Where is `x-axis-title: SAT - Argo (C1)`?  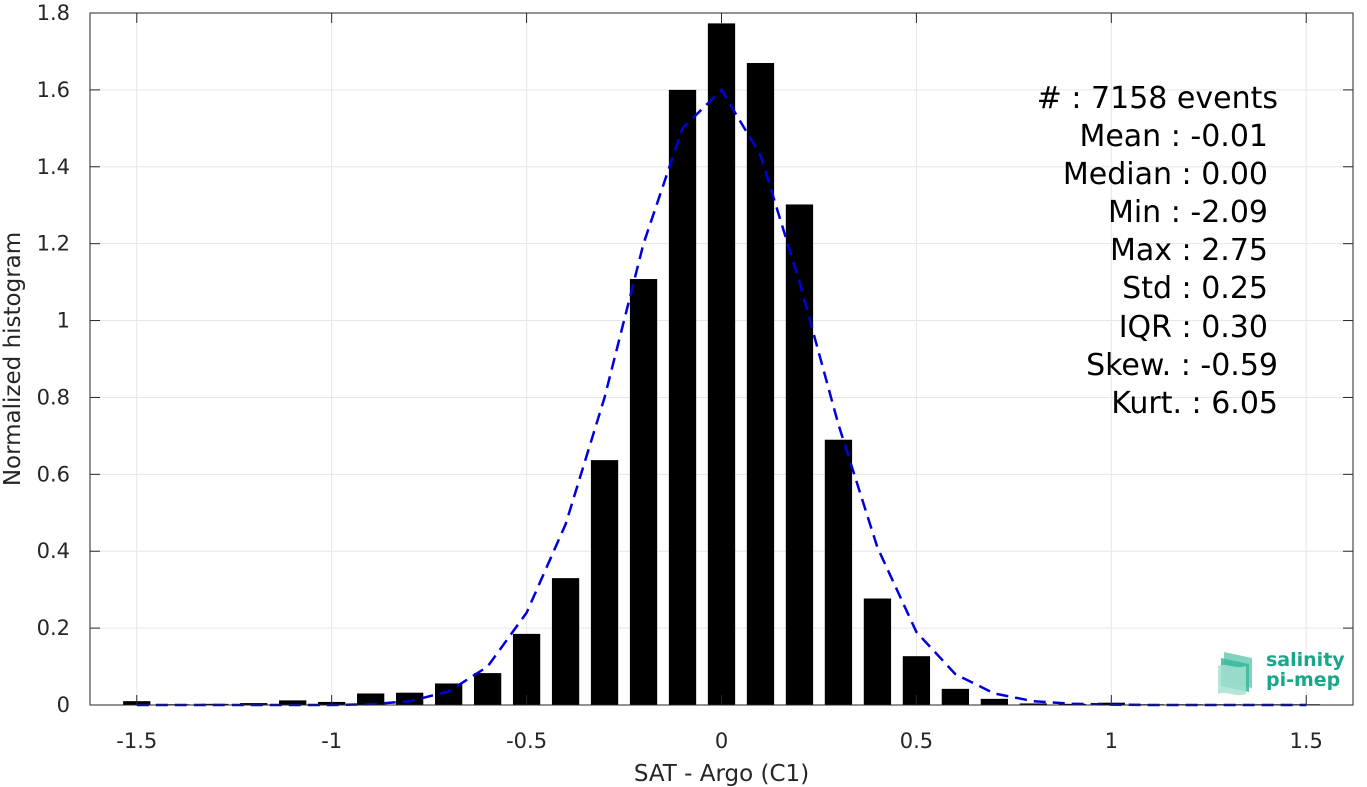
x-axis-title: SAT - Argo (C1) is located at coordinates (721, 774).